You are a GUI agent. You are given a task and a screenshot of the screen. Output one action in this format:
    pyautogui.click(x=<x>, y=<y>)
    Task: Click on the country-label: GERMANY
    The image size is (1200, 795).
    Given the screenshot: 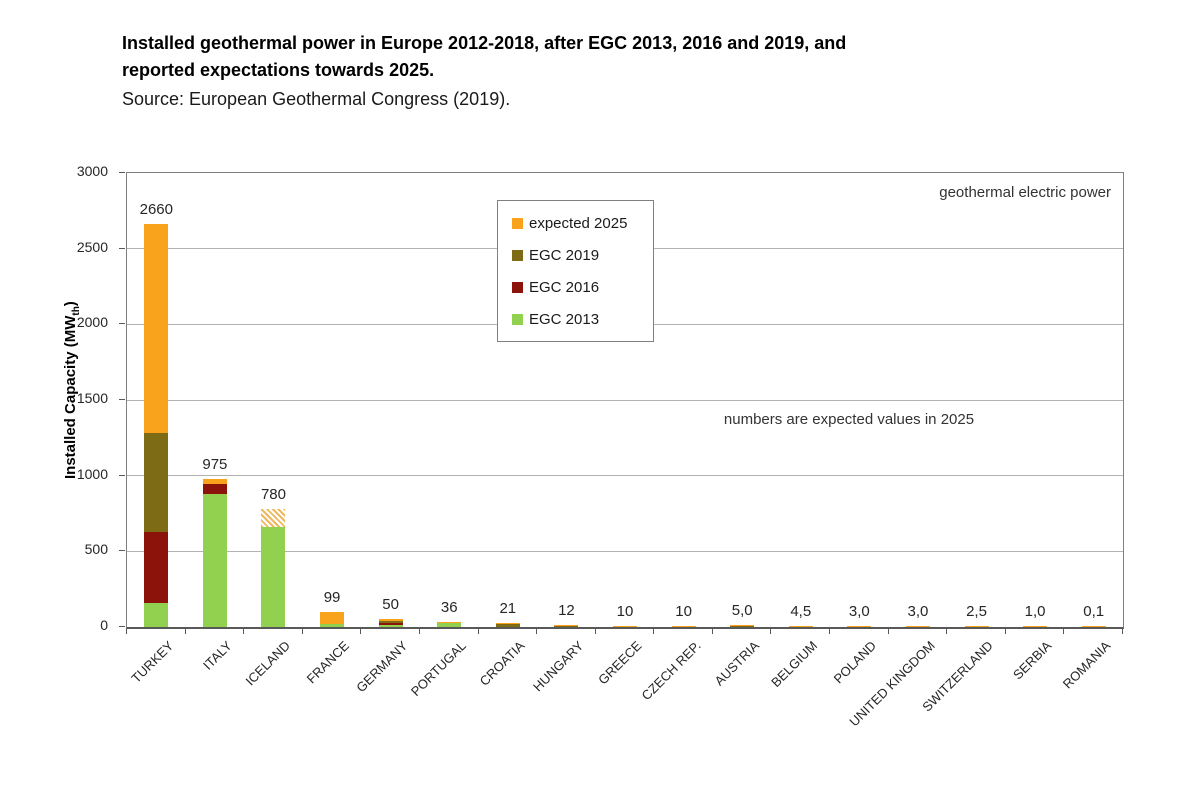 What is the action you would take?
    pyautogui.click(x=382, y=667)
    